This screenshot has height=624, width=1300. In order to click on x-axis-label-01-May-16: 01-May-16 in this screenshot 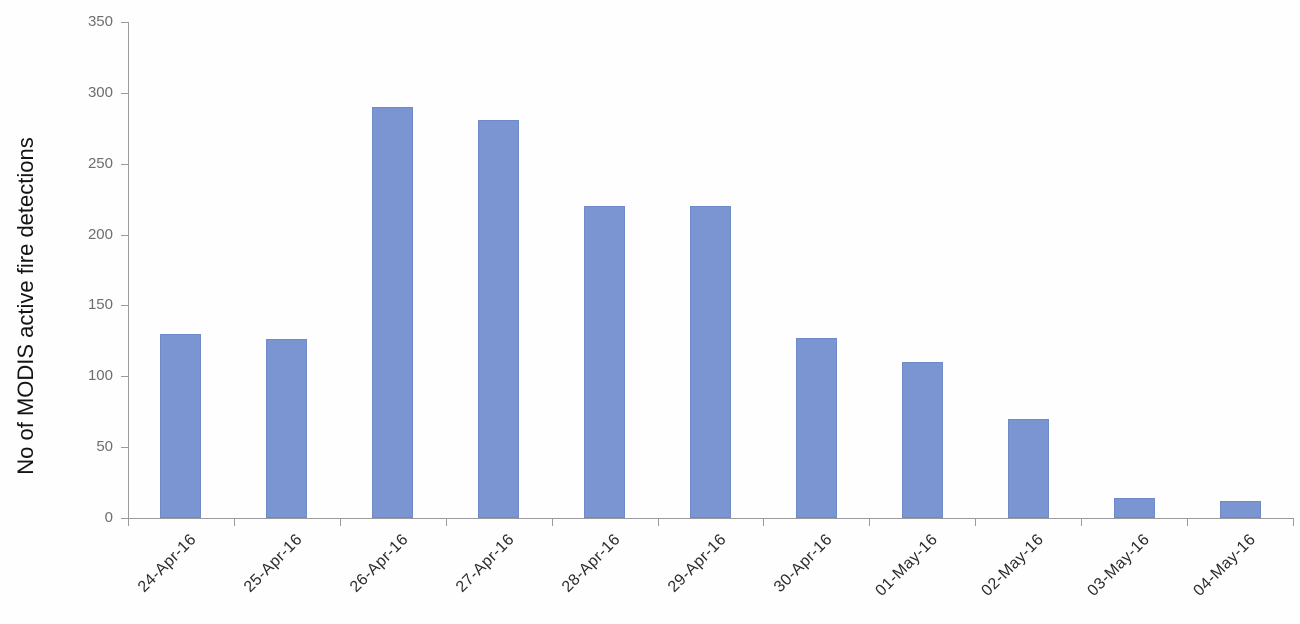, I will do `click(907, 565)`.